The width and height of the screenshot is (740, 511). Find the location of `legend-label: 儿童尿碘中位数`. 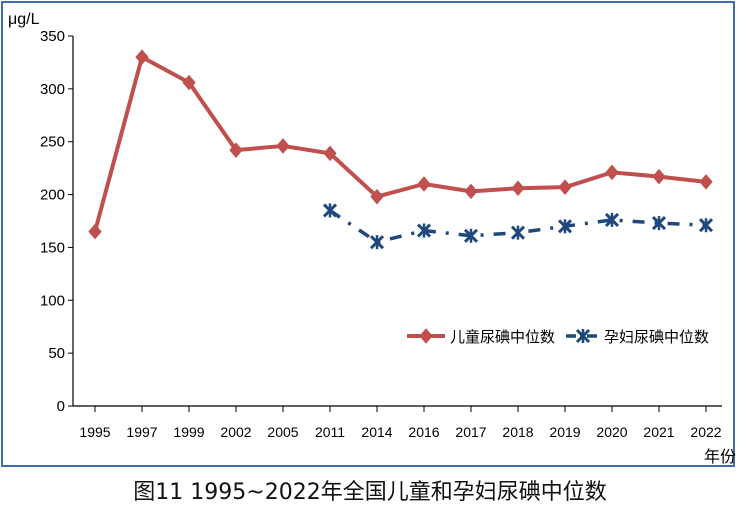

legend-label: 儿童尿碘中位数 is located at coordinates (502, 337).